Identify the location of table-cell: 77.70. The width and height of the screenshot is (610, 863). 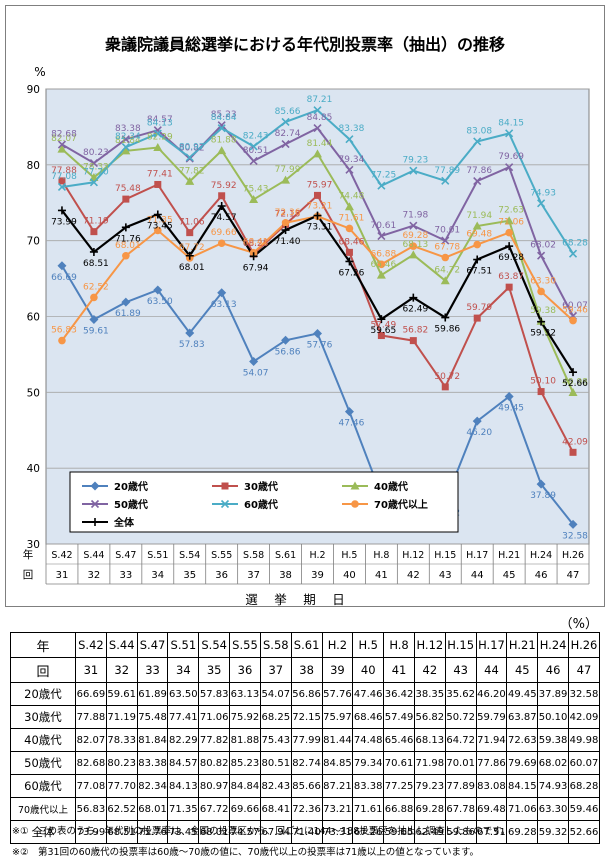
(121, 786).